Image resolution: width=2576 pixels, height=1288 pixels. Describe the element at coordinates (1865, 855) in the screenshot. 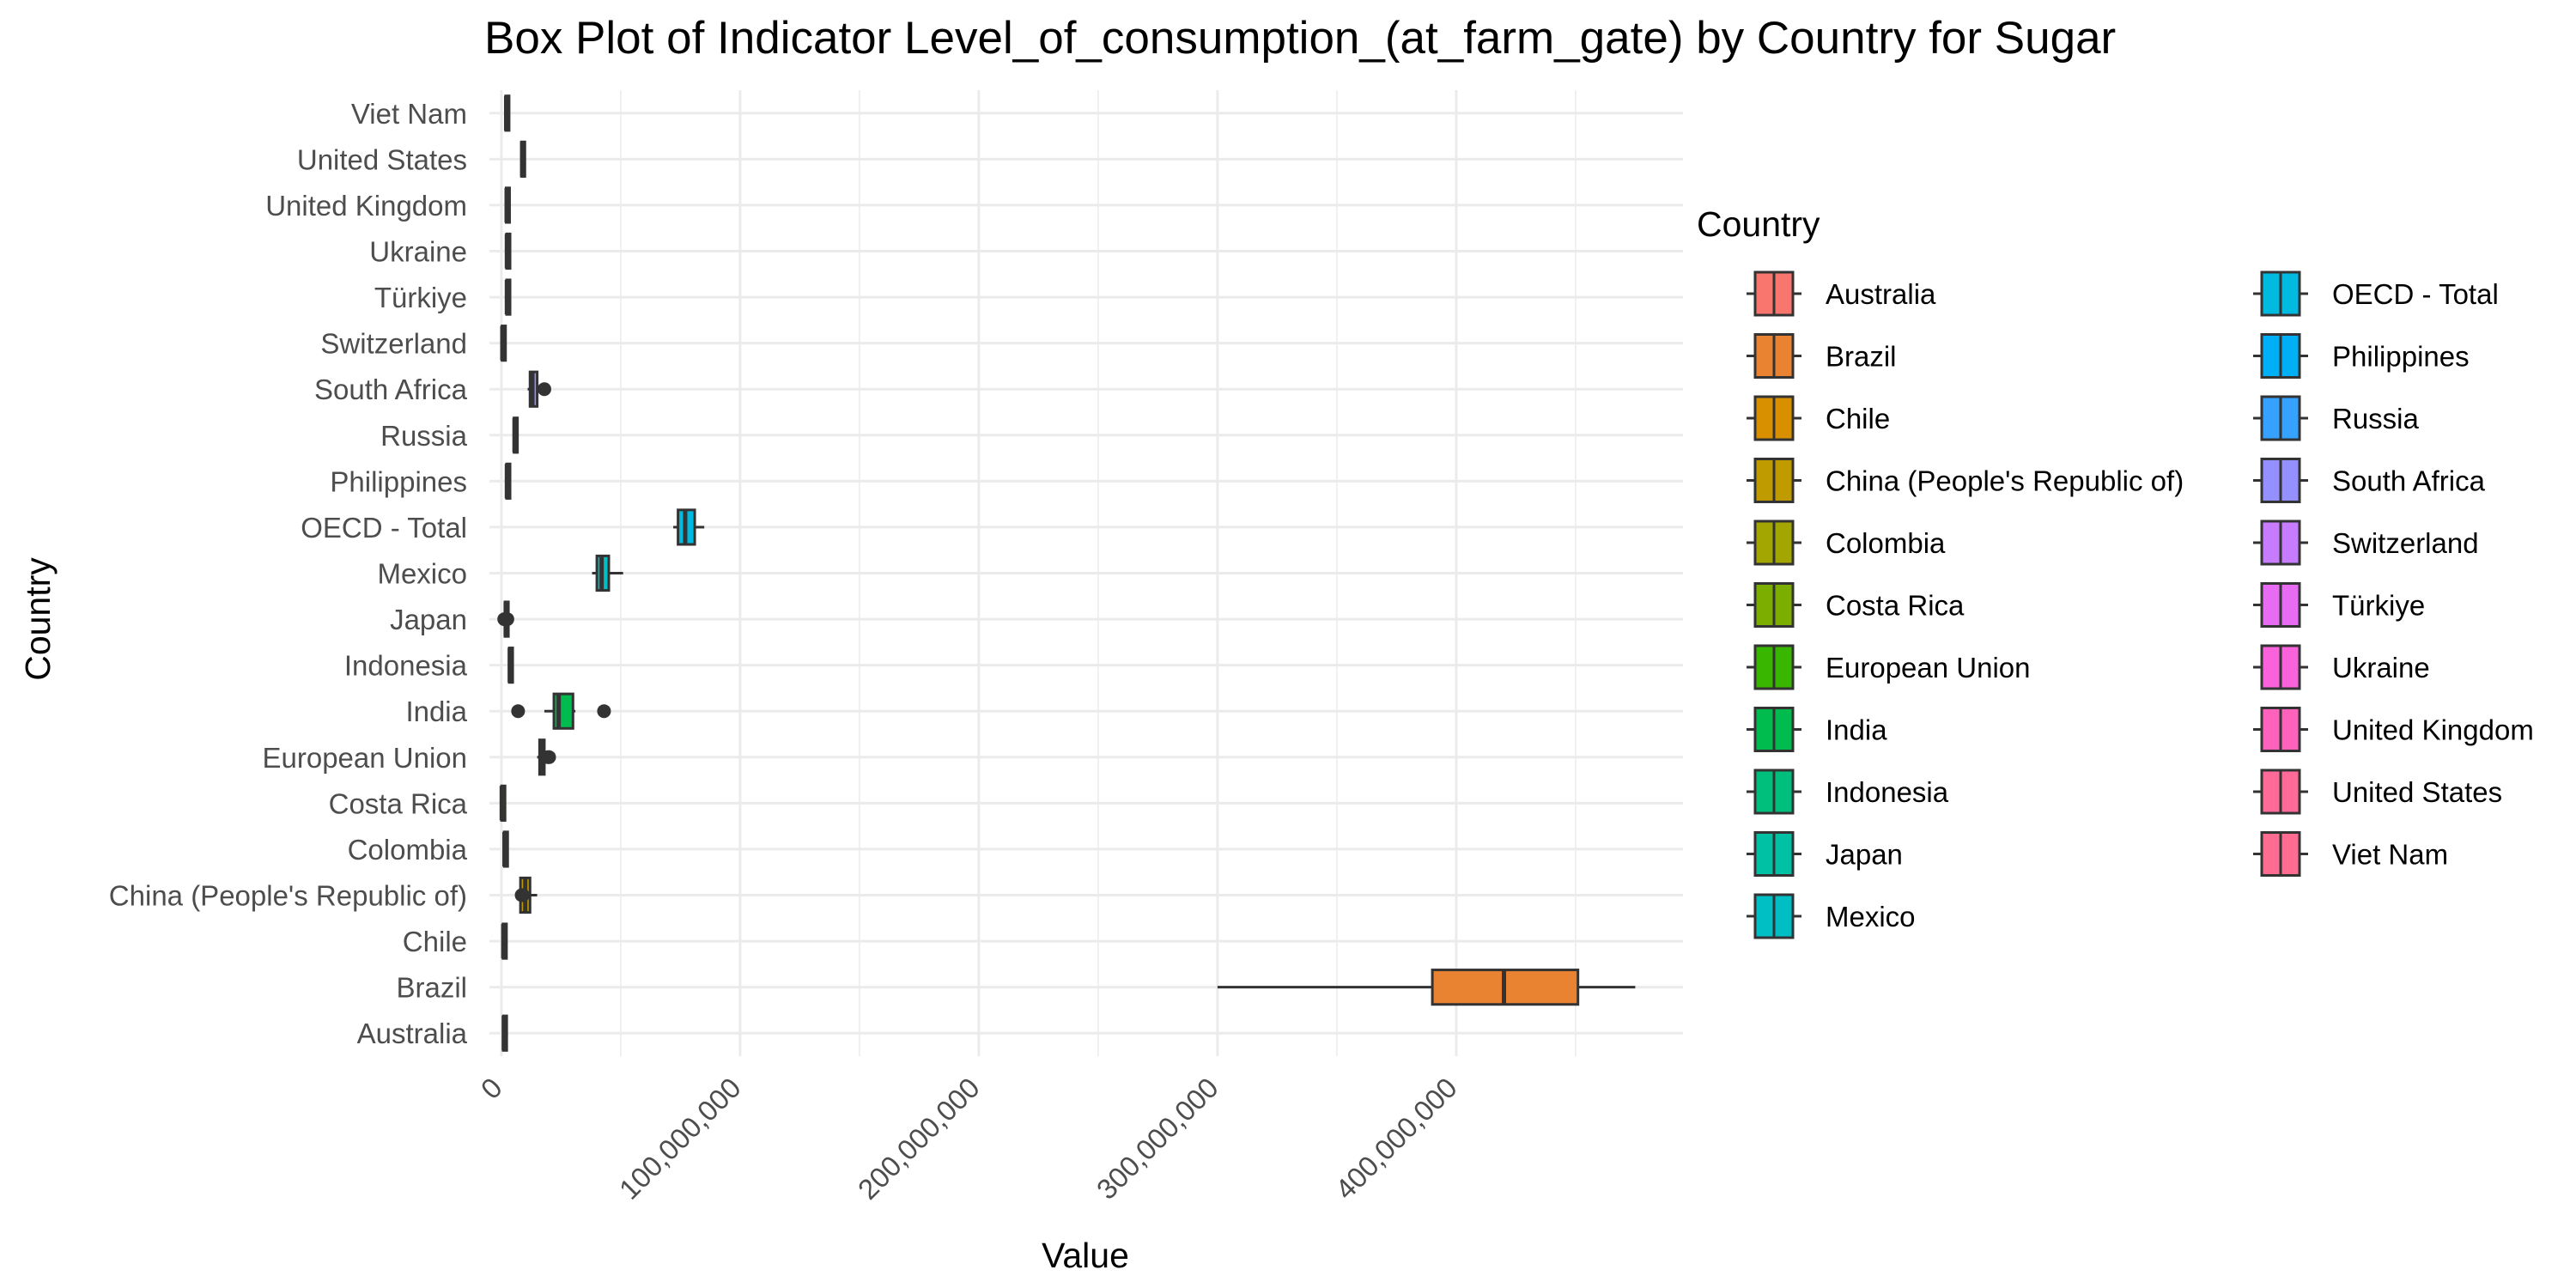

I see `legend-label: Japan` at that location.